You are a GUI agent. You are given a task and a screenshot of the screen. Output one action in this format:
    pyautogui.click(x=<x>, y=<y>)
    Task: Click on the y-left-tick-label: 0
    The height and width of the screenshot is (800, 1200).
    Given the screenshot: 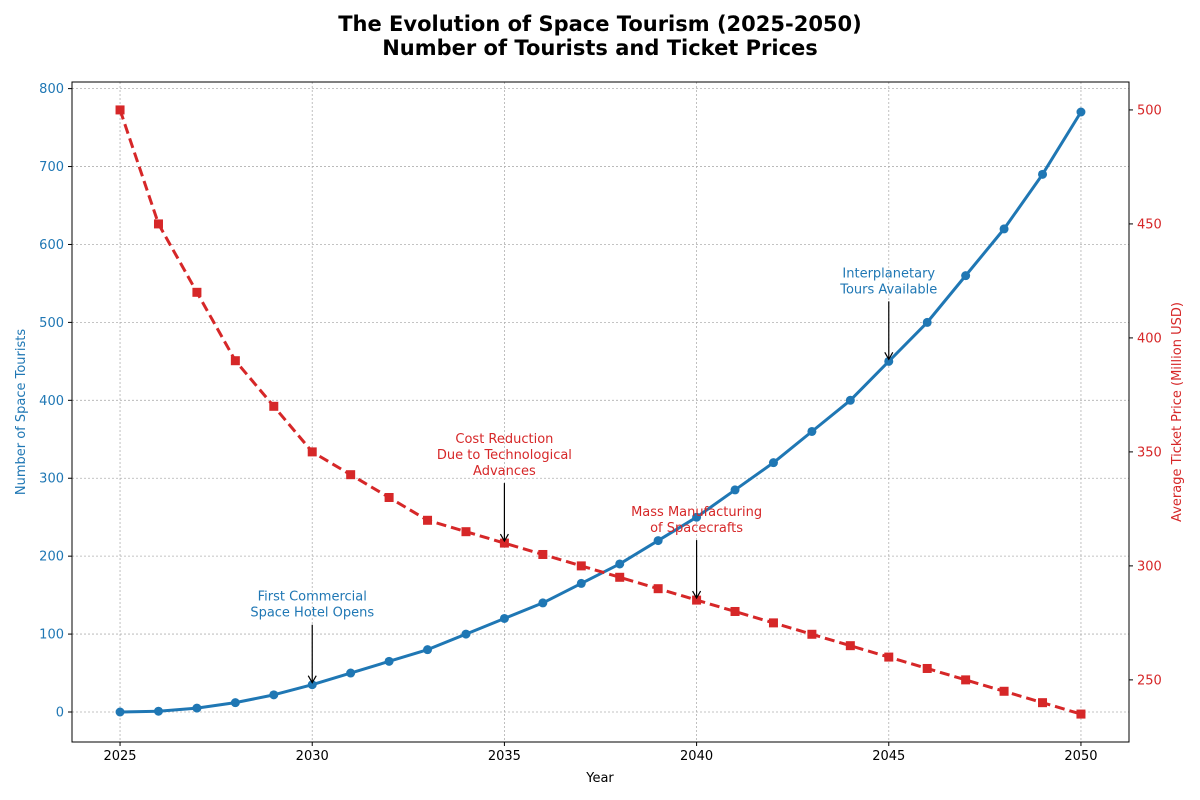 What is the action you would take?
    pyautogui.click(x=60, y=713)
    